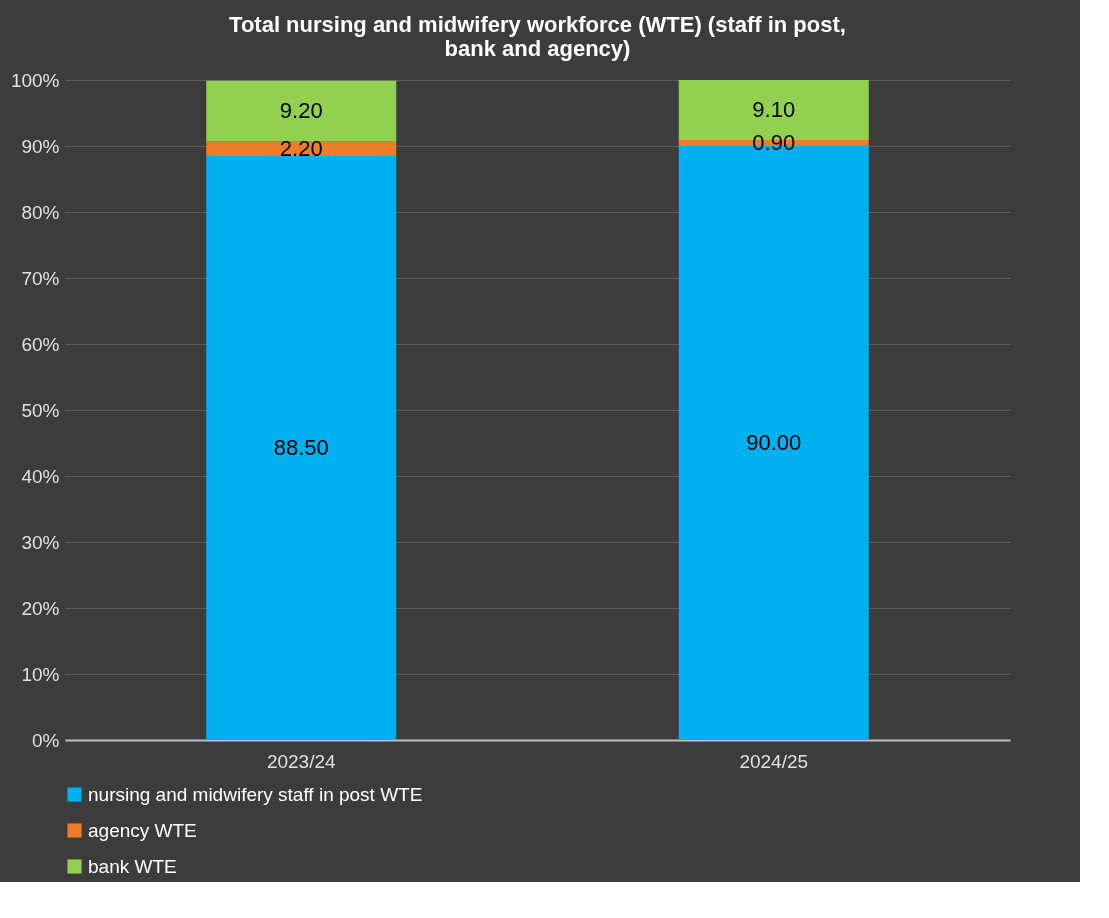 Image resolution: width=1109 pixels, height=918 pixels. What do you see at coordinates (40, 410) in the screenshot?
I see `y-tick-label: 50%` at bounding box center [40, 410].